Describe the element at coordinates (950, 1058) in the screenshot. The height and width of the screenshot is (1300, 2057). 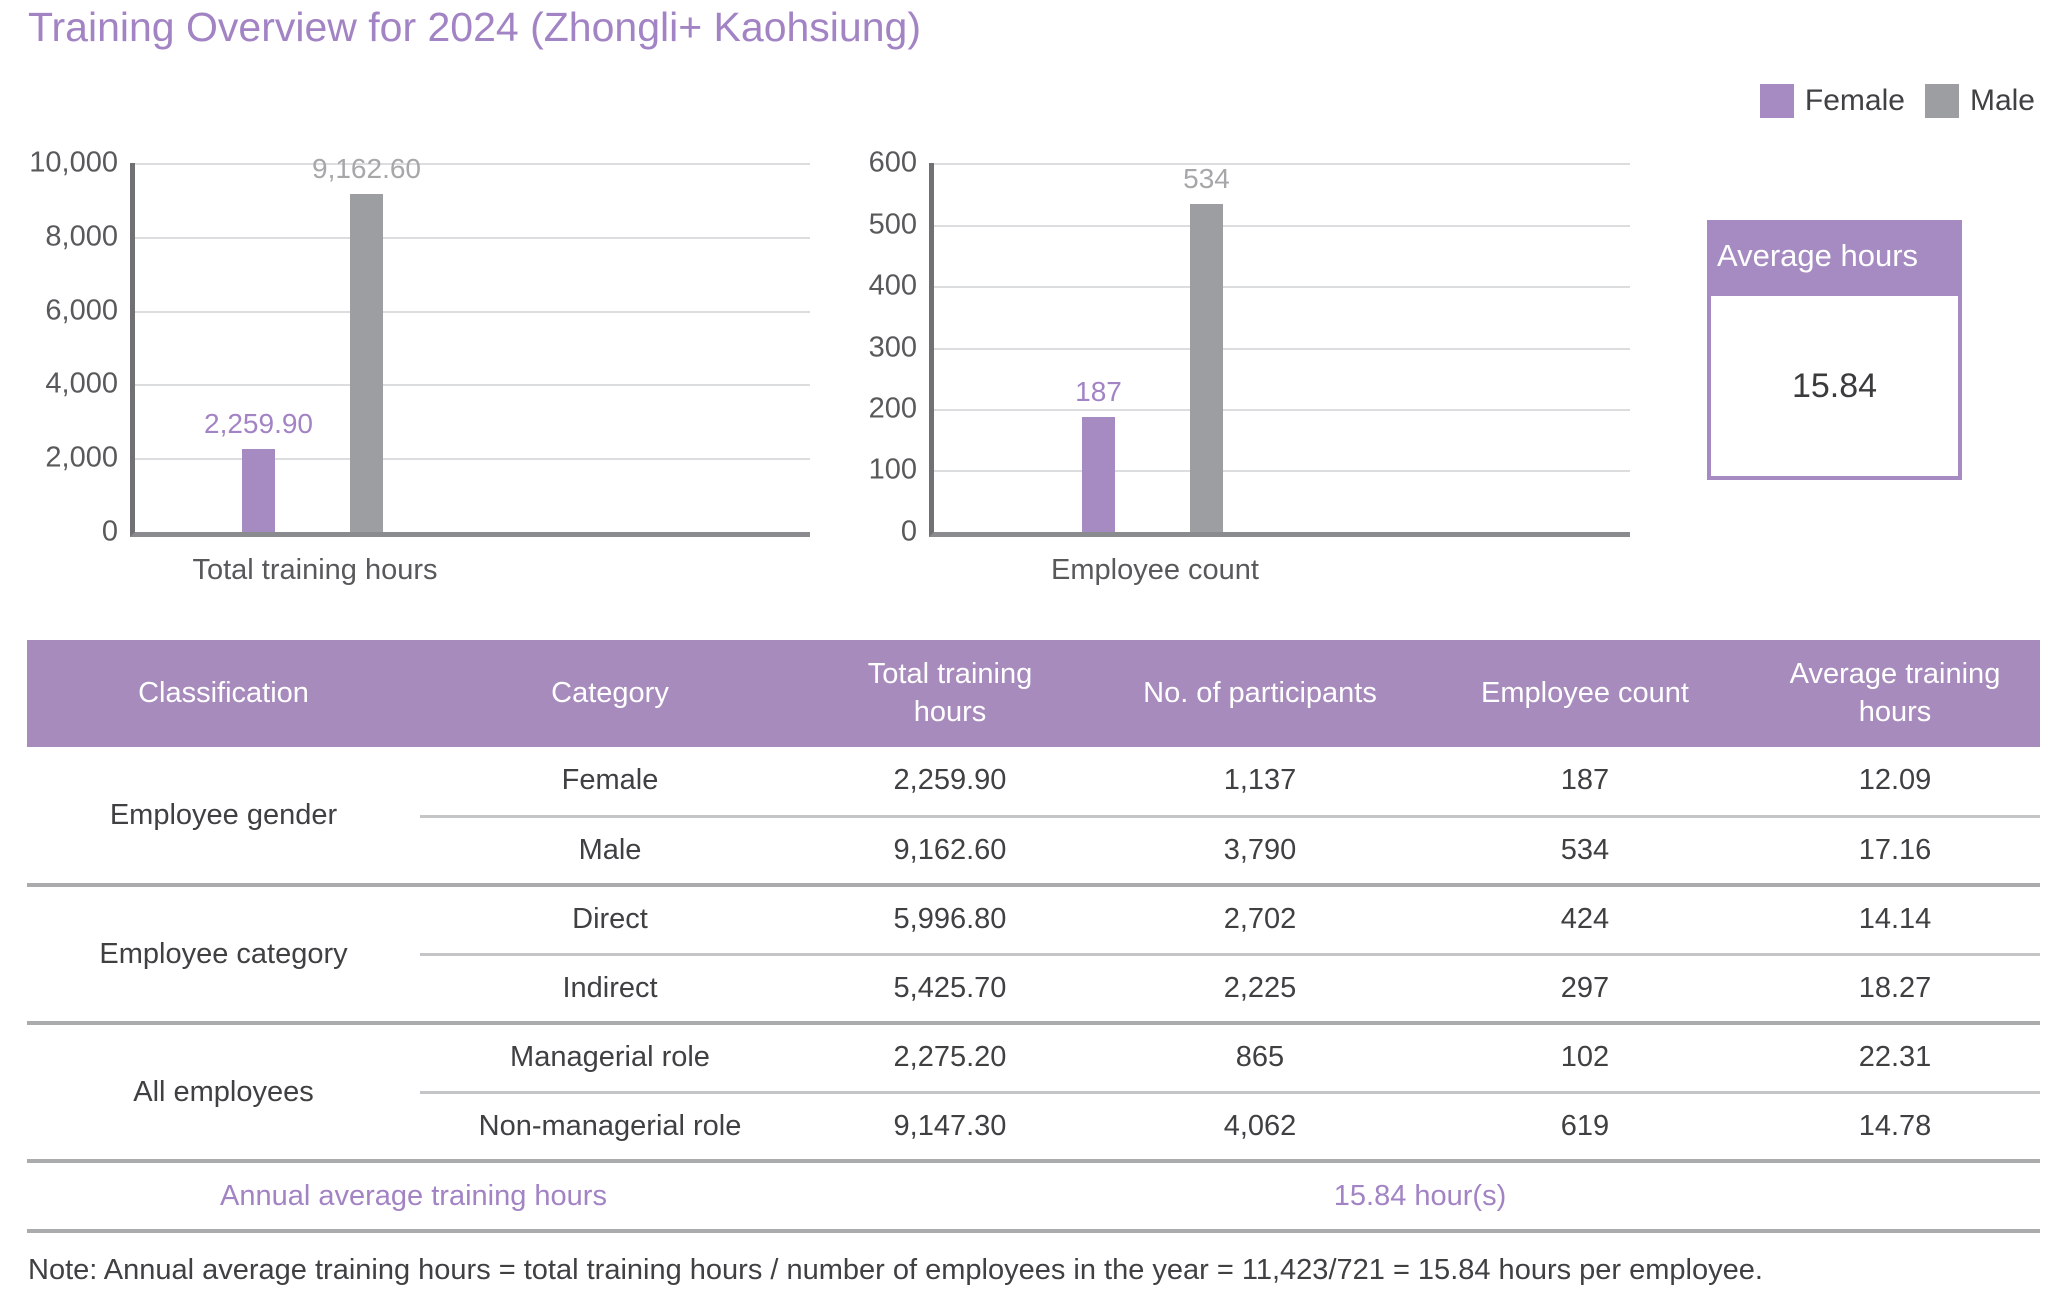
I see `total-hours-cell: 2,275.20` at that location.